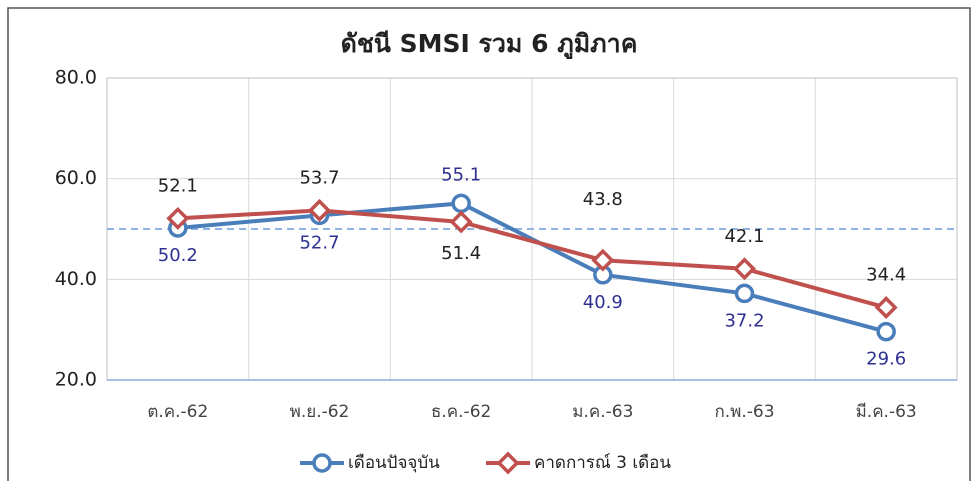 The image size is (977, 481). Describe the element at coordinates (886, 275) in the screenshot. I see `data-label: 34.4` at that location.